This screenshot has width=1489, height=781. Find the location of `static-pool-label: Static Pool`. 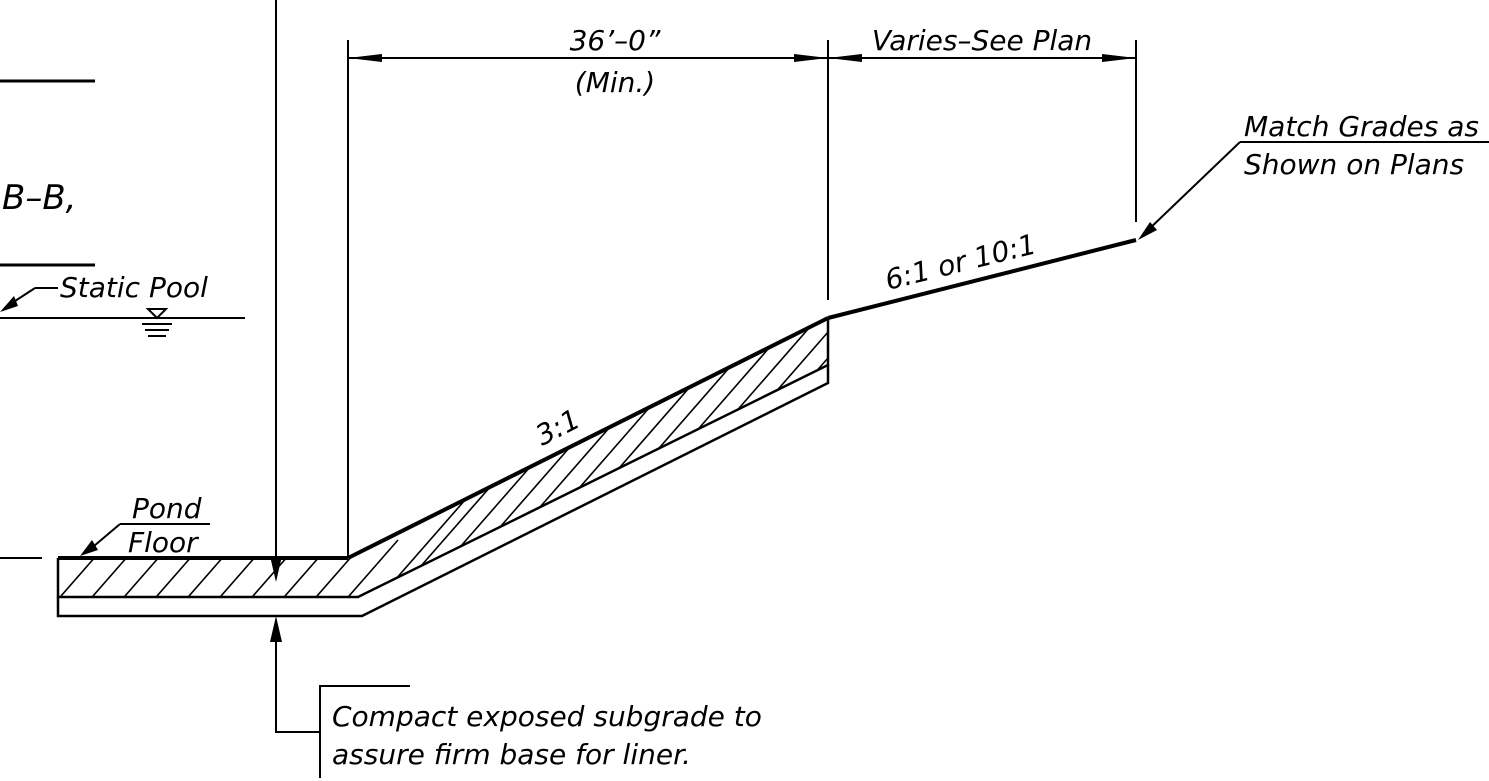

static-pool-label: Static Pool is located at coordinates (134, 287).